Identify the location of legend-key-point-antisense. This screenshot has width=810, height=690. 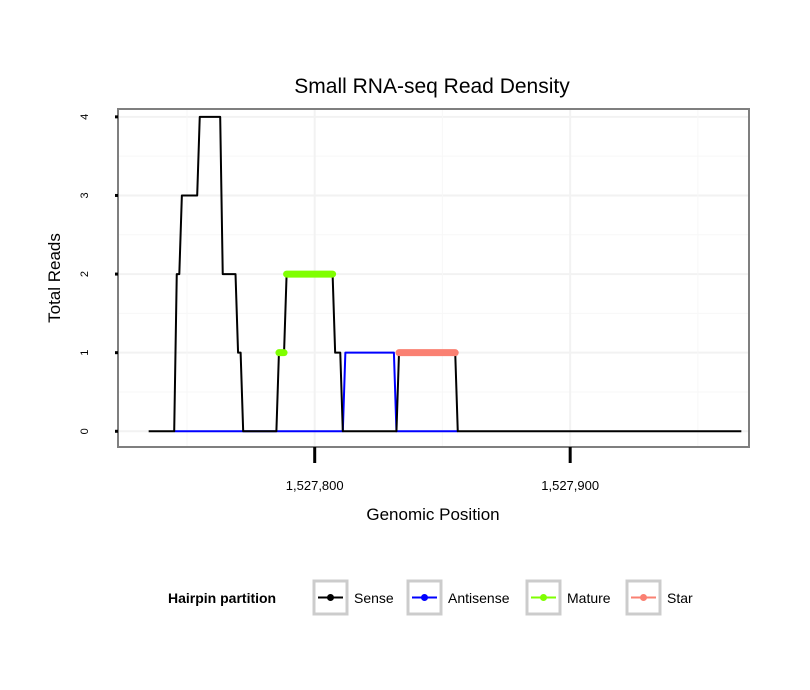
(424, 597).